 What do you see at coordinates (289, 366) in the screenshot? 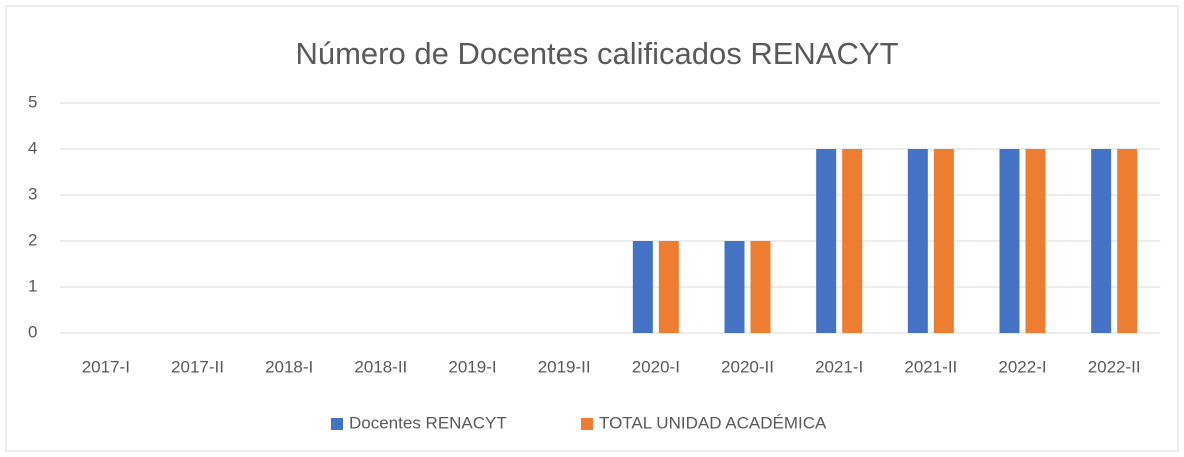
I see `x-tick-label: 2018-I` at bounding box center [289, 366].